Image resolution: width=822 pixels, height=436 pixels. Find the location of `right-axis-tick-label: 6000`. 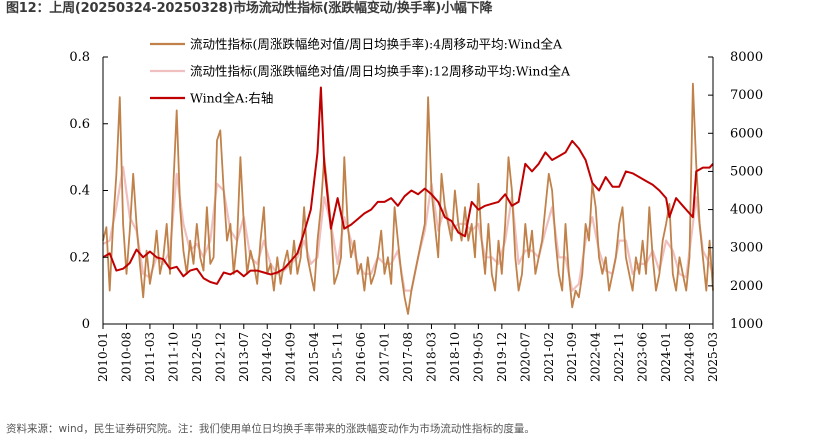

right-axis-tick-label: 6000 is located at coordinates (746, 133).